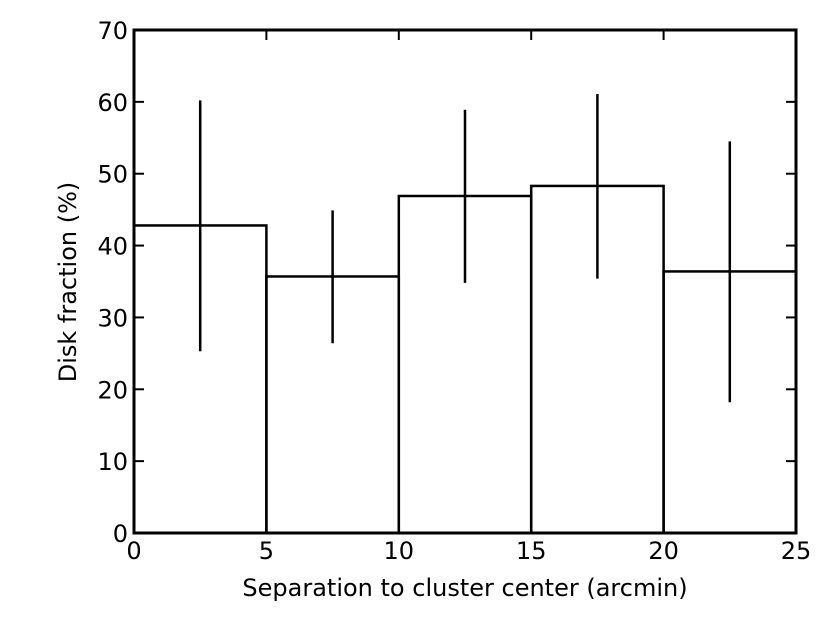 Image resolution: width=830 pixels, height=623 pixels. What do you see at coordinates (112, 390) in the screenshot?
I see `y-tick-label: 20` at bounding box center [112, 390].